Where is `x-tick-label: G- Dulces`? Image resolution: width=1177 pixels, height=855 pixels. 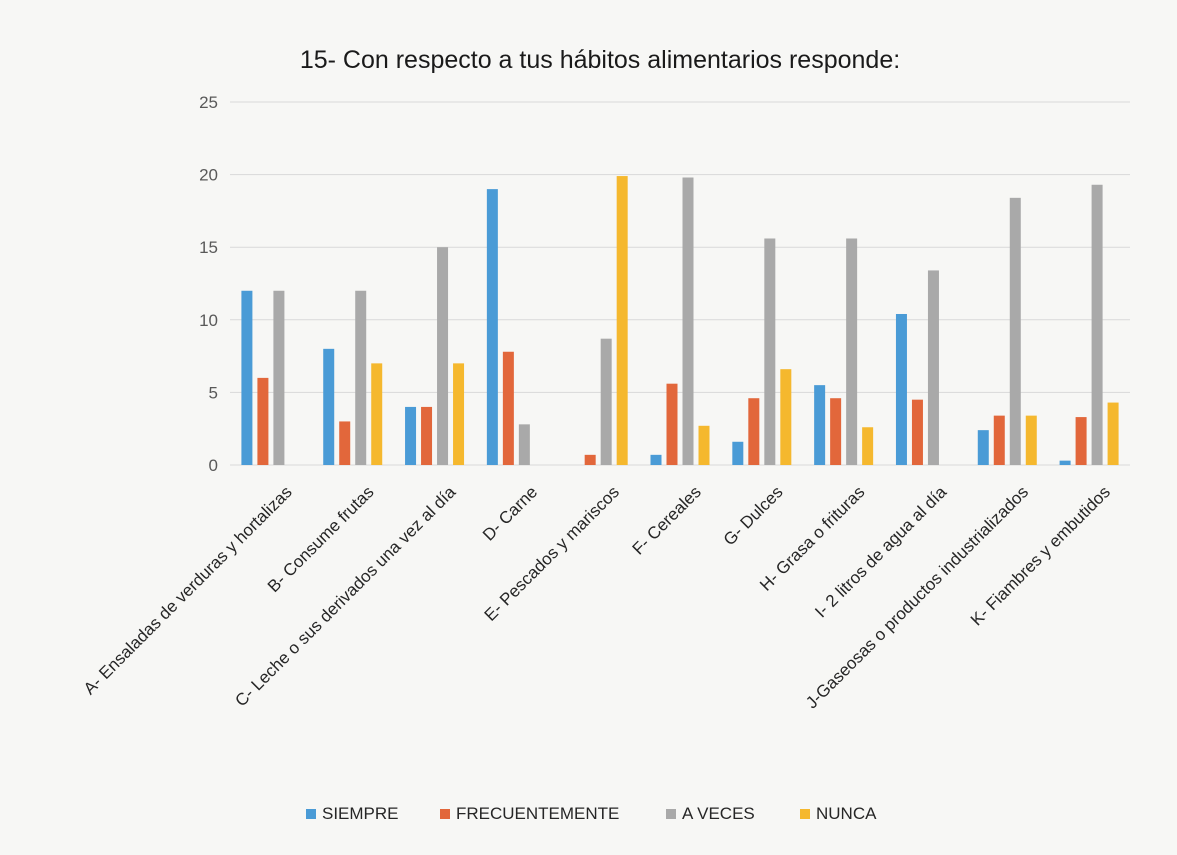 x-tick-label: G- Dulces is located at coordinates (753, 515).